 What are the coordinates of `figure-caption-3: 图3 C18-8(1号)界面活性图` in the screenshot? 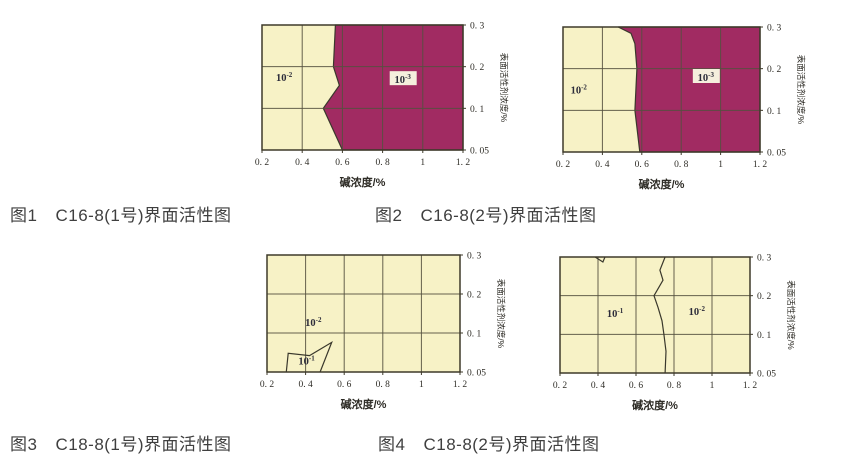 It's located at (121, 442).